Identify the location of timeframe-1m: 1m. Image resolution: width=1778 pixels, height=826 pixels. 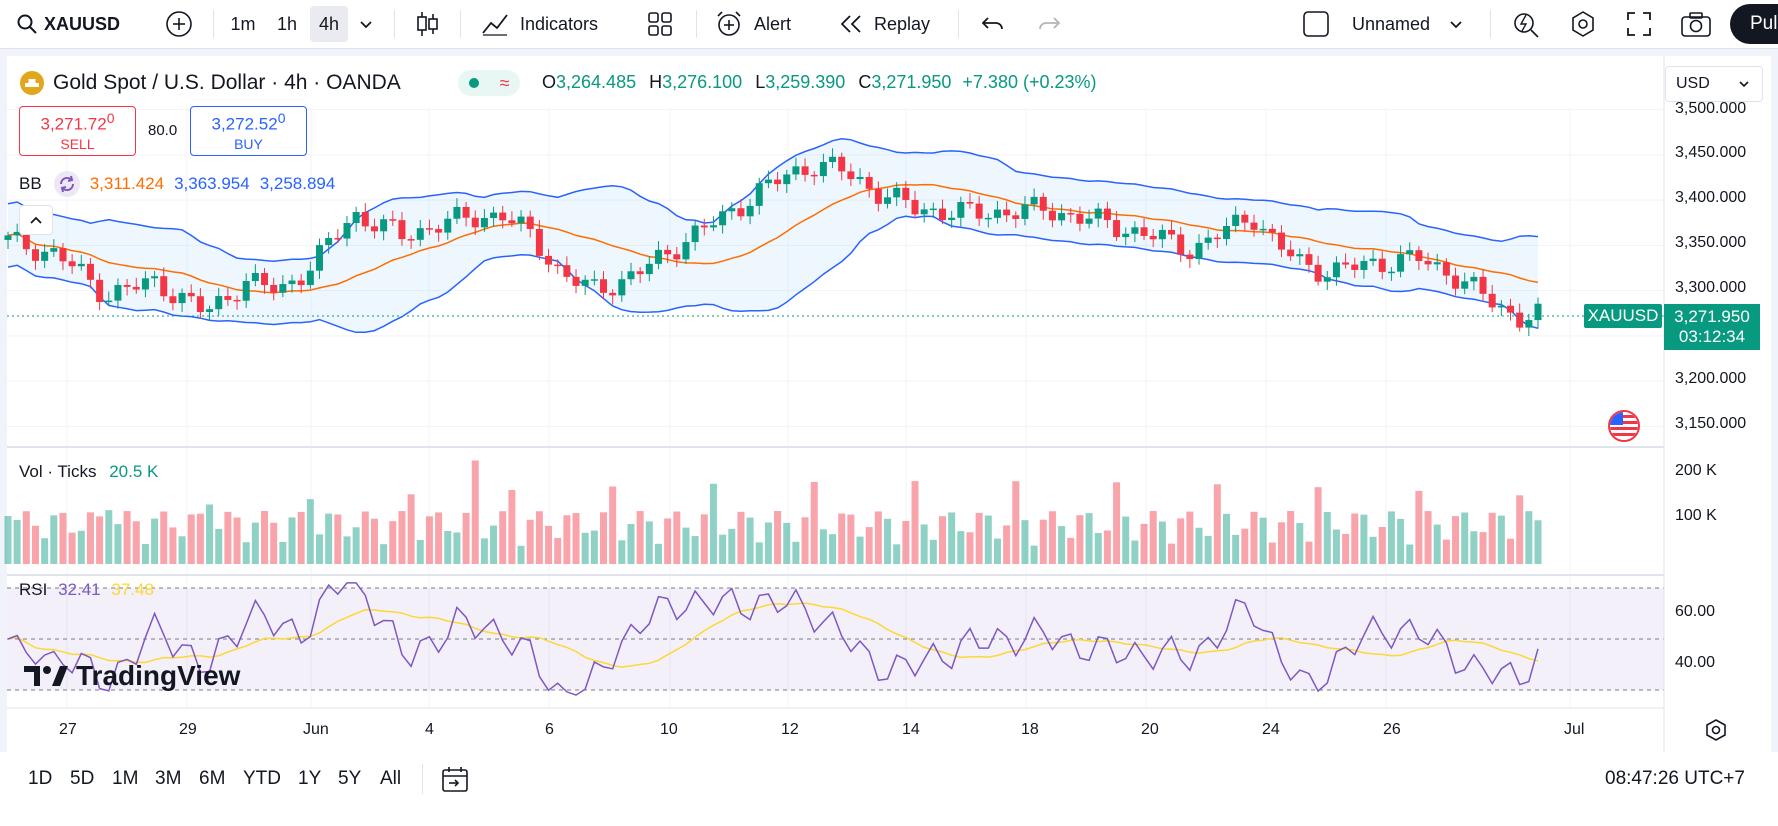
(243, 24).